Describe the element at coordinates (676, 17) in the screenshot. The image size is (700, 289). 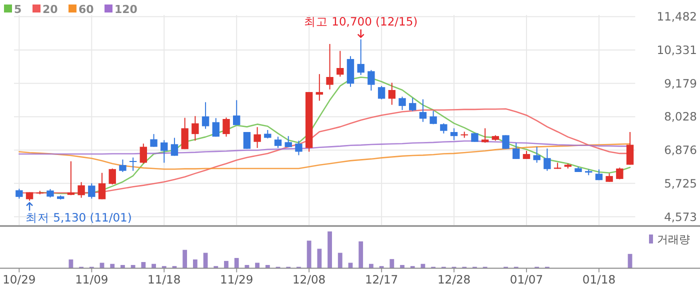
I see `y-tick-label: 11,482` at that location.